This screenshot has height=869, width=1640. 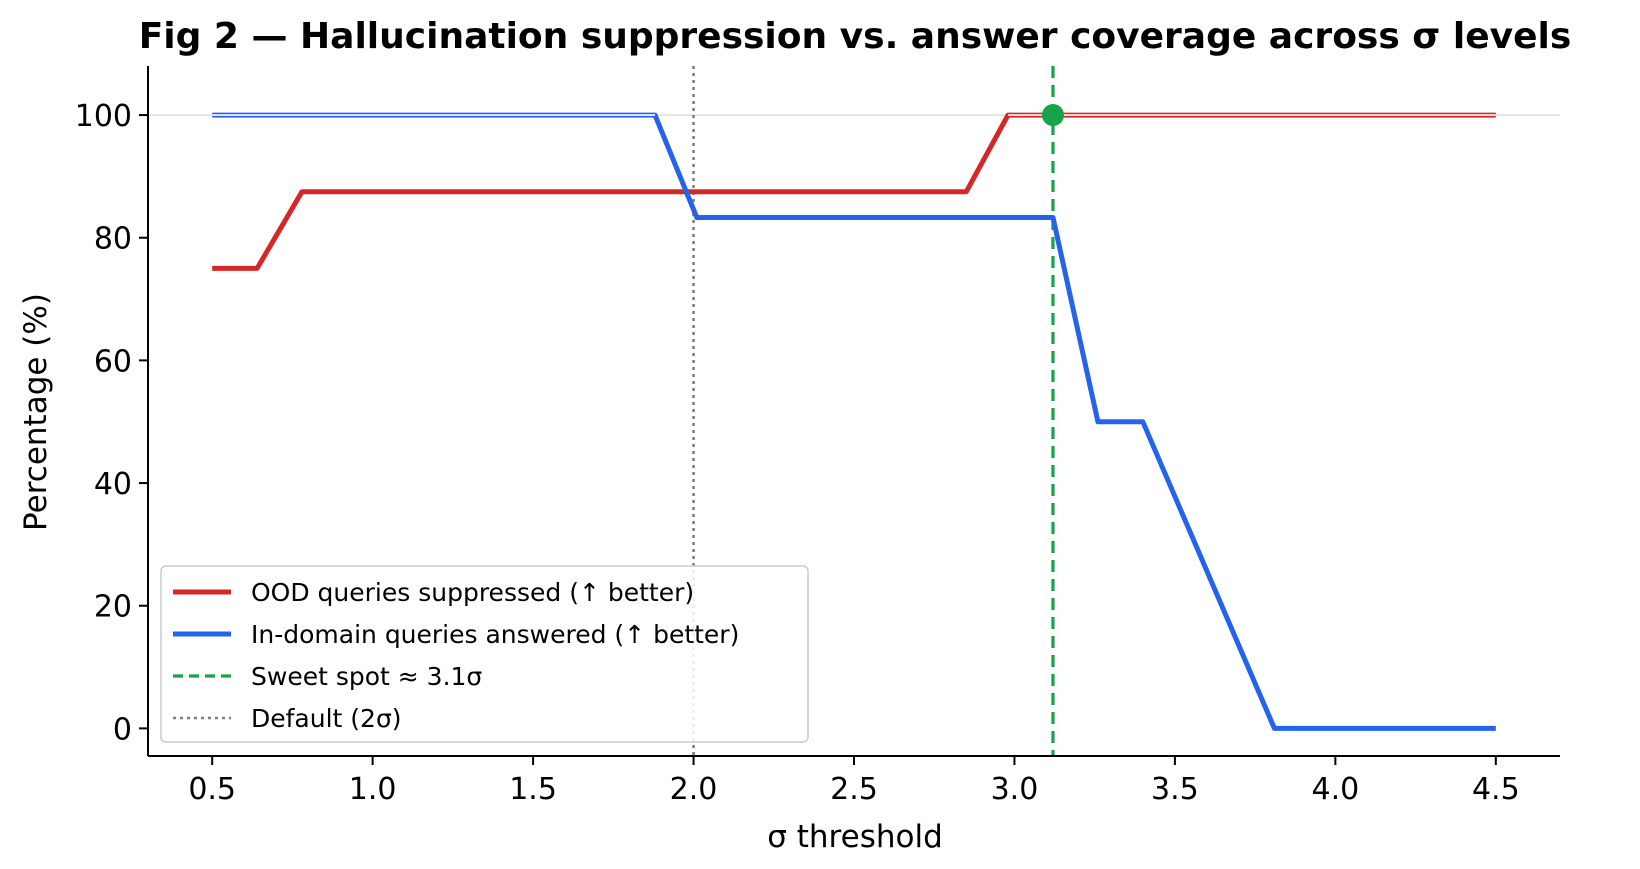 What do you see at coordinates (495, 634) in the screenshot?
I see `legend-entry-2: In-domain queries answered (↑ better)` at bounding box center [495, 634].